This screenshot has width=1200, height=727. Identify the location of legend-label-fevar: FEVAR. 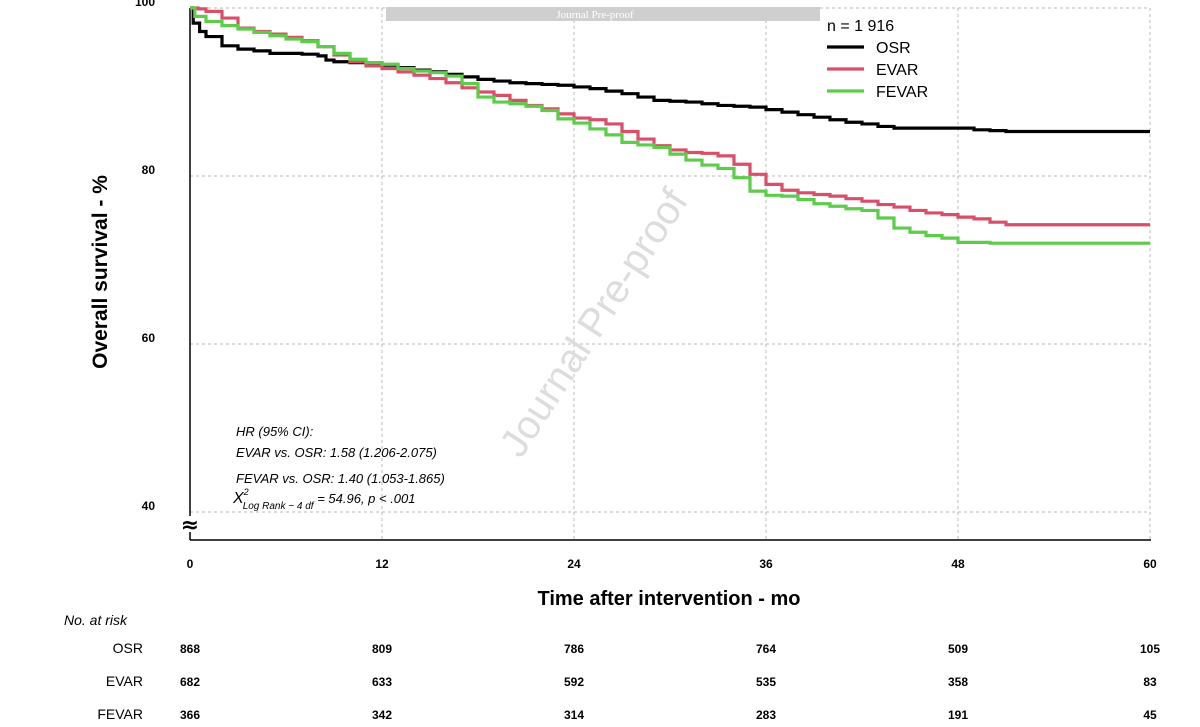
(902, 92).